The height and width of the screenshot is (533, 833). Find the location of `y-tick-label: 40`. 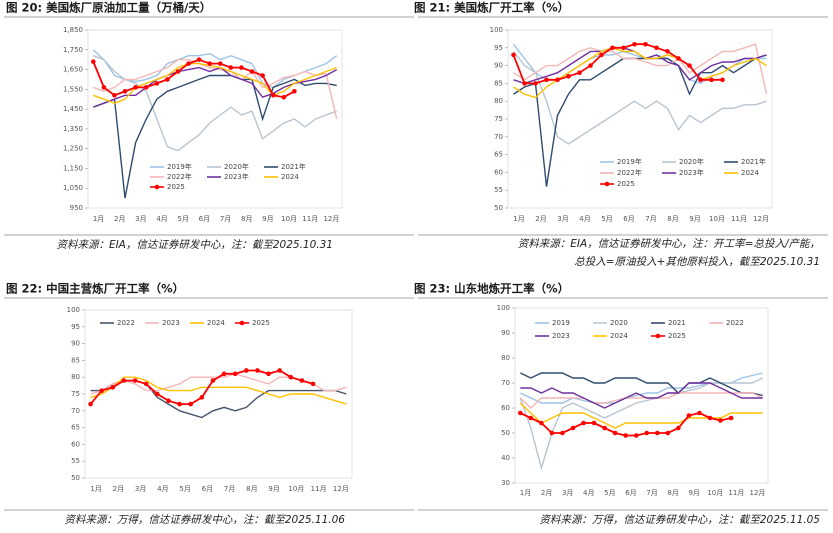

y-tick-label: 40 is located at coordinates (505, 458).